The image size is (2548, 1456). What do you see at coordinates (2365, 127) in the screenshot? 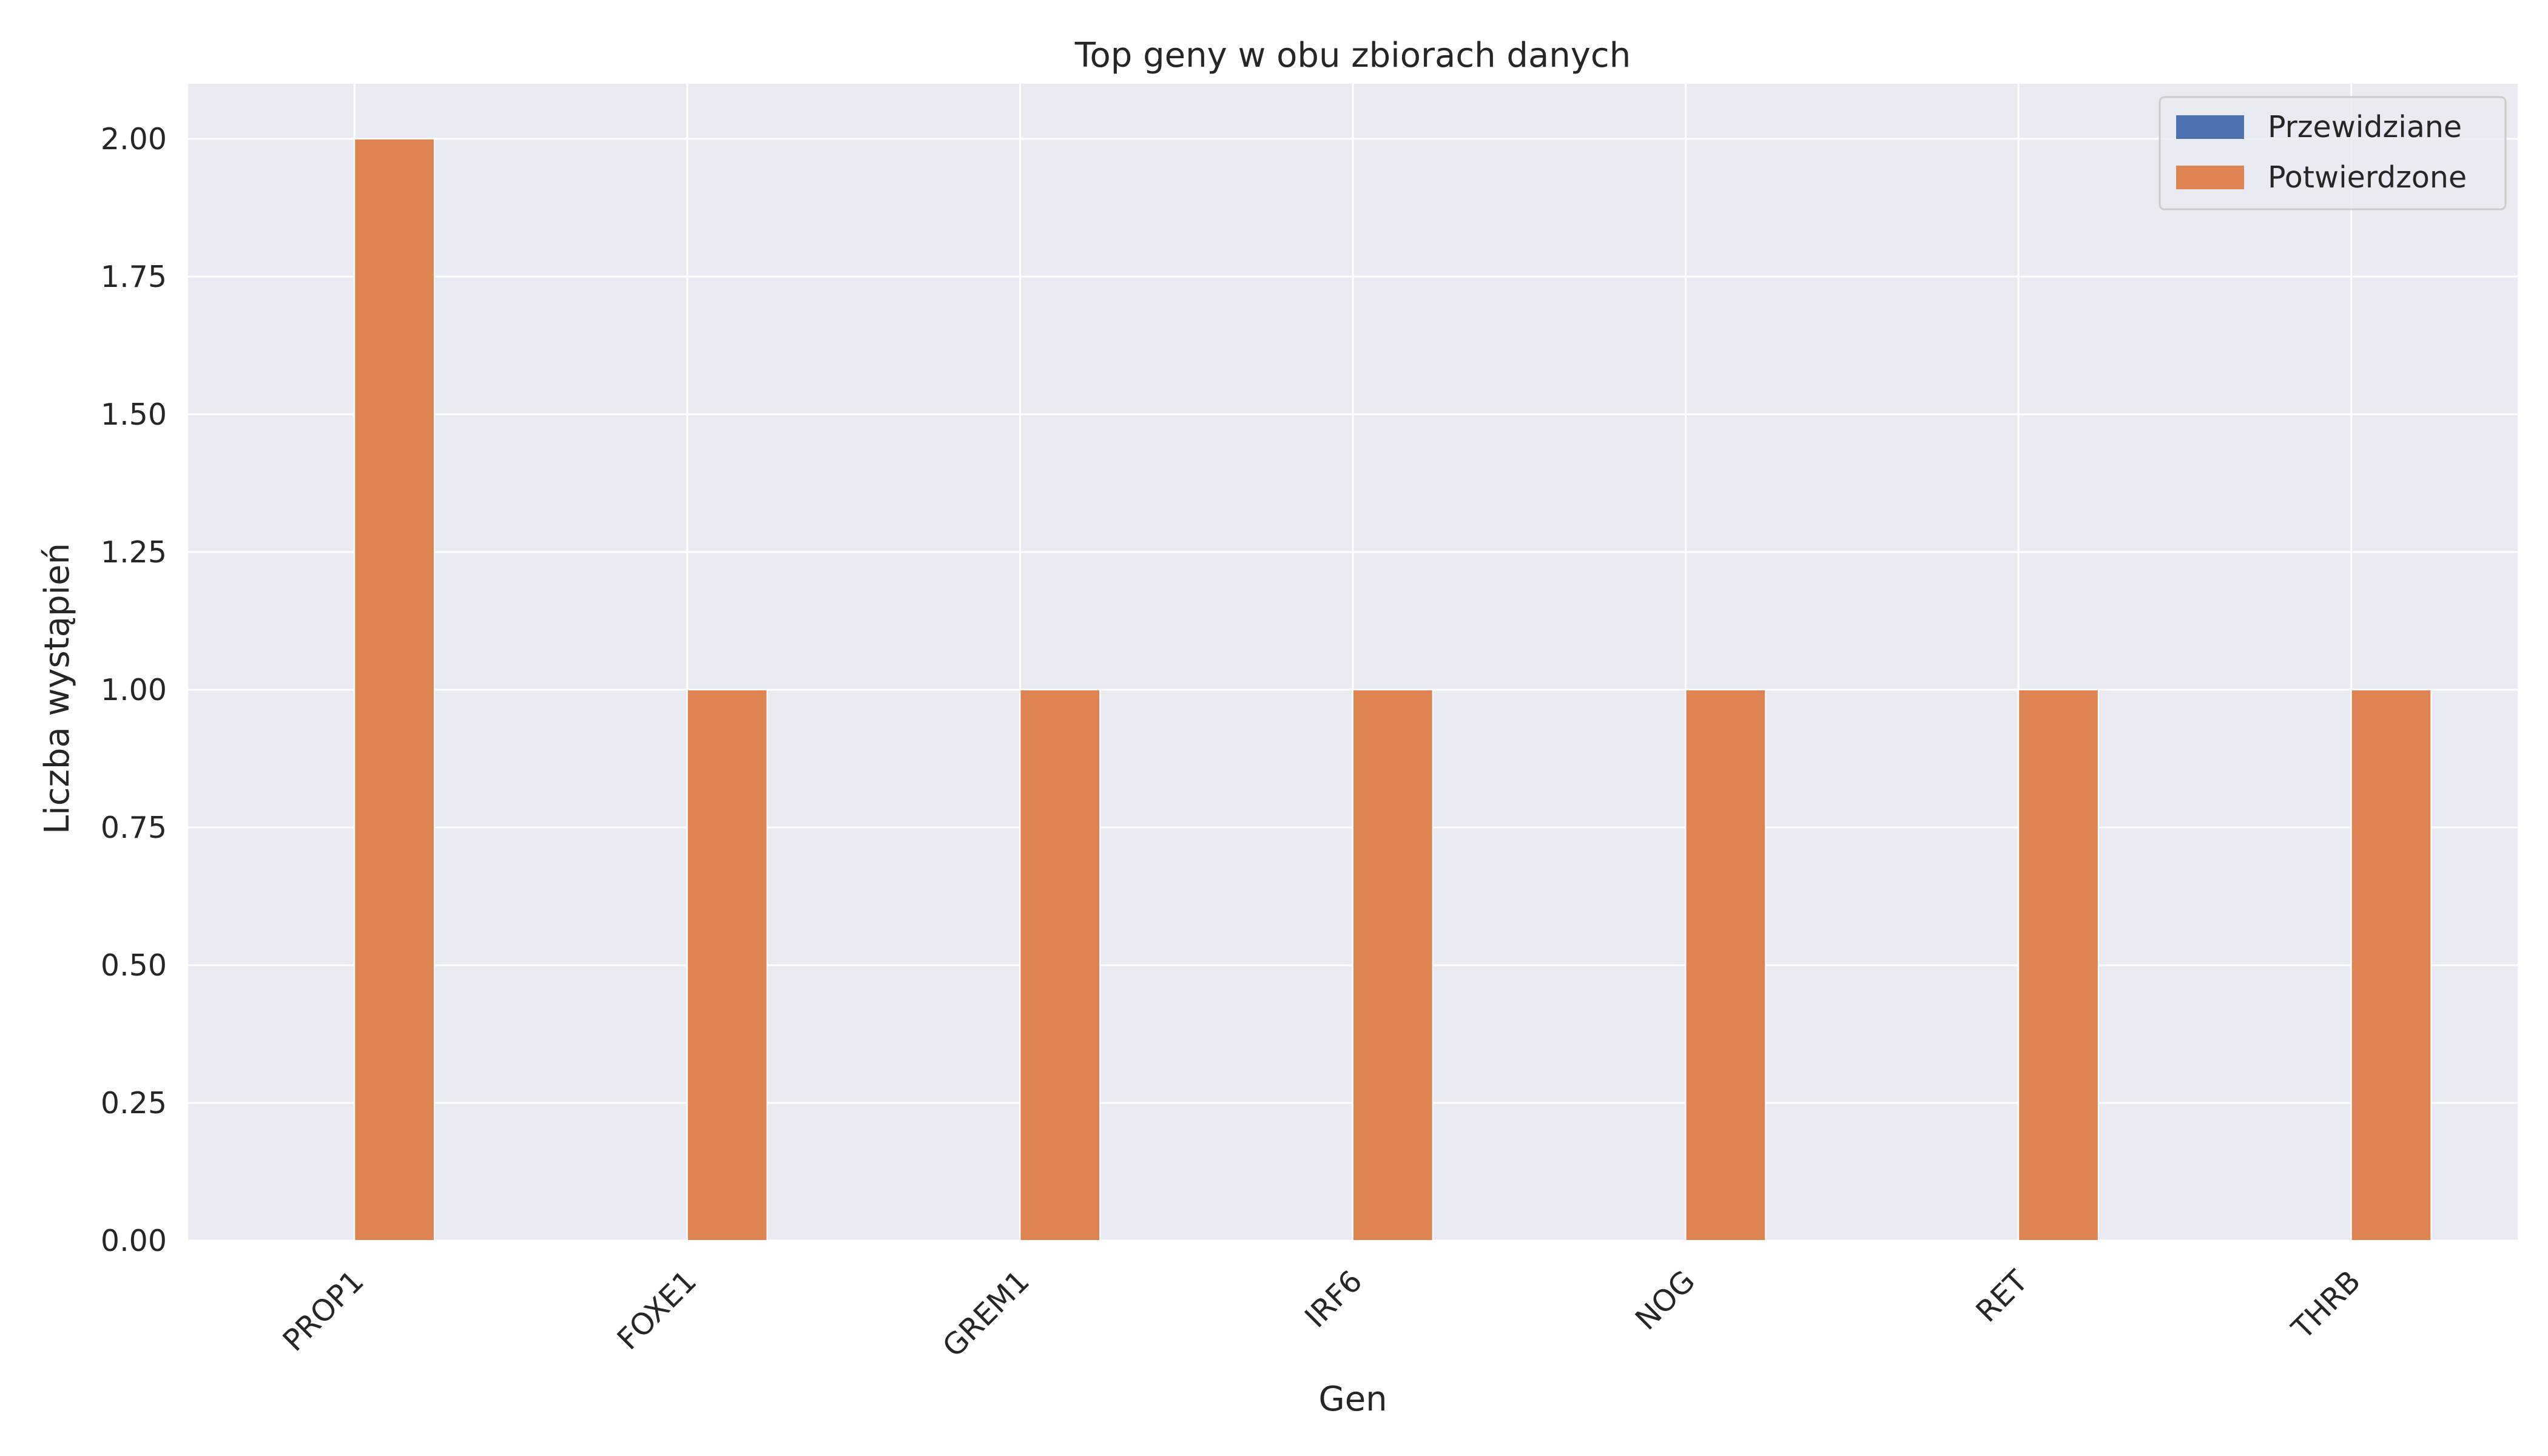
I see `legend-label-przewidziane: Przewidziane` at bounding box center [2365, 127].